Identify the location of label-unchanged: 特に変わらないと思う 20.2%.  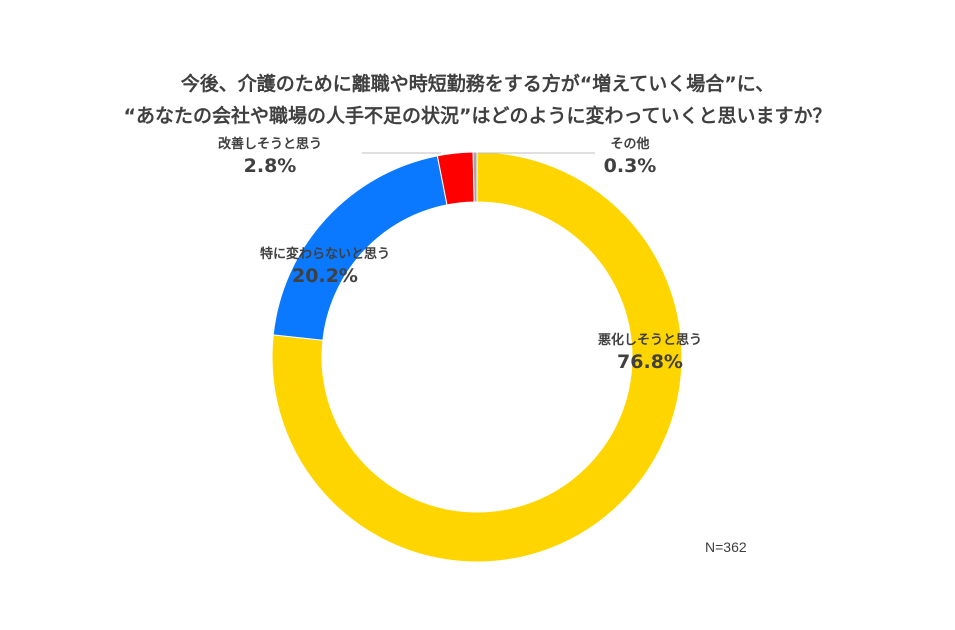
(325, 267).